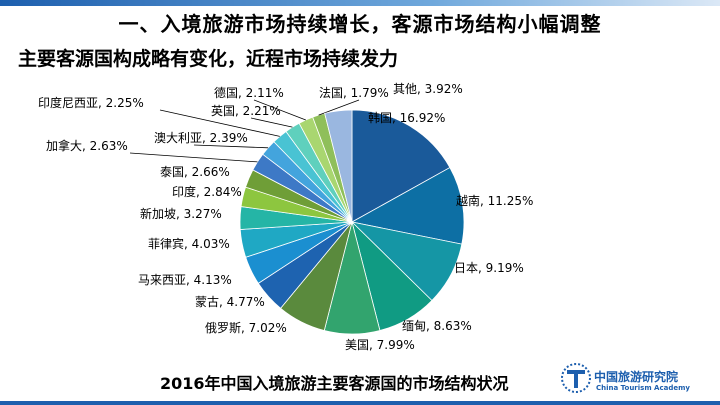 The image size is (720, 405). I want to click on slice-label-15: 印度尼西亚, 2.25%, so click(91, 102).